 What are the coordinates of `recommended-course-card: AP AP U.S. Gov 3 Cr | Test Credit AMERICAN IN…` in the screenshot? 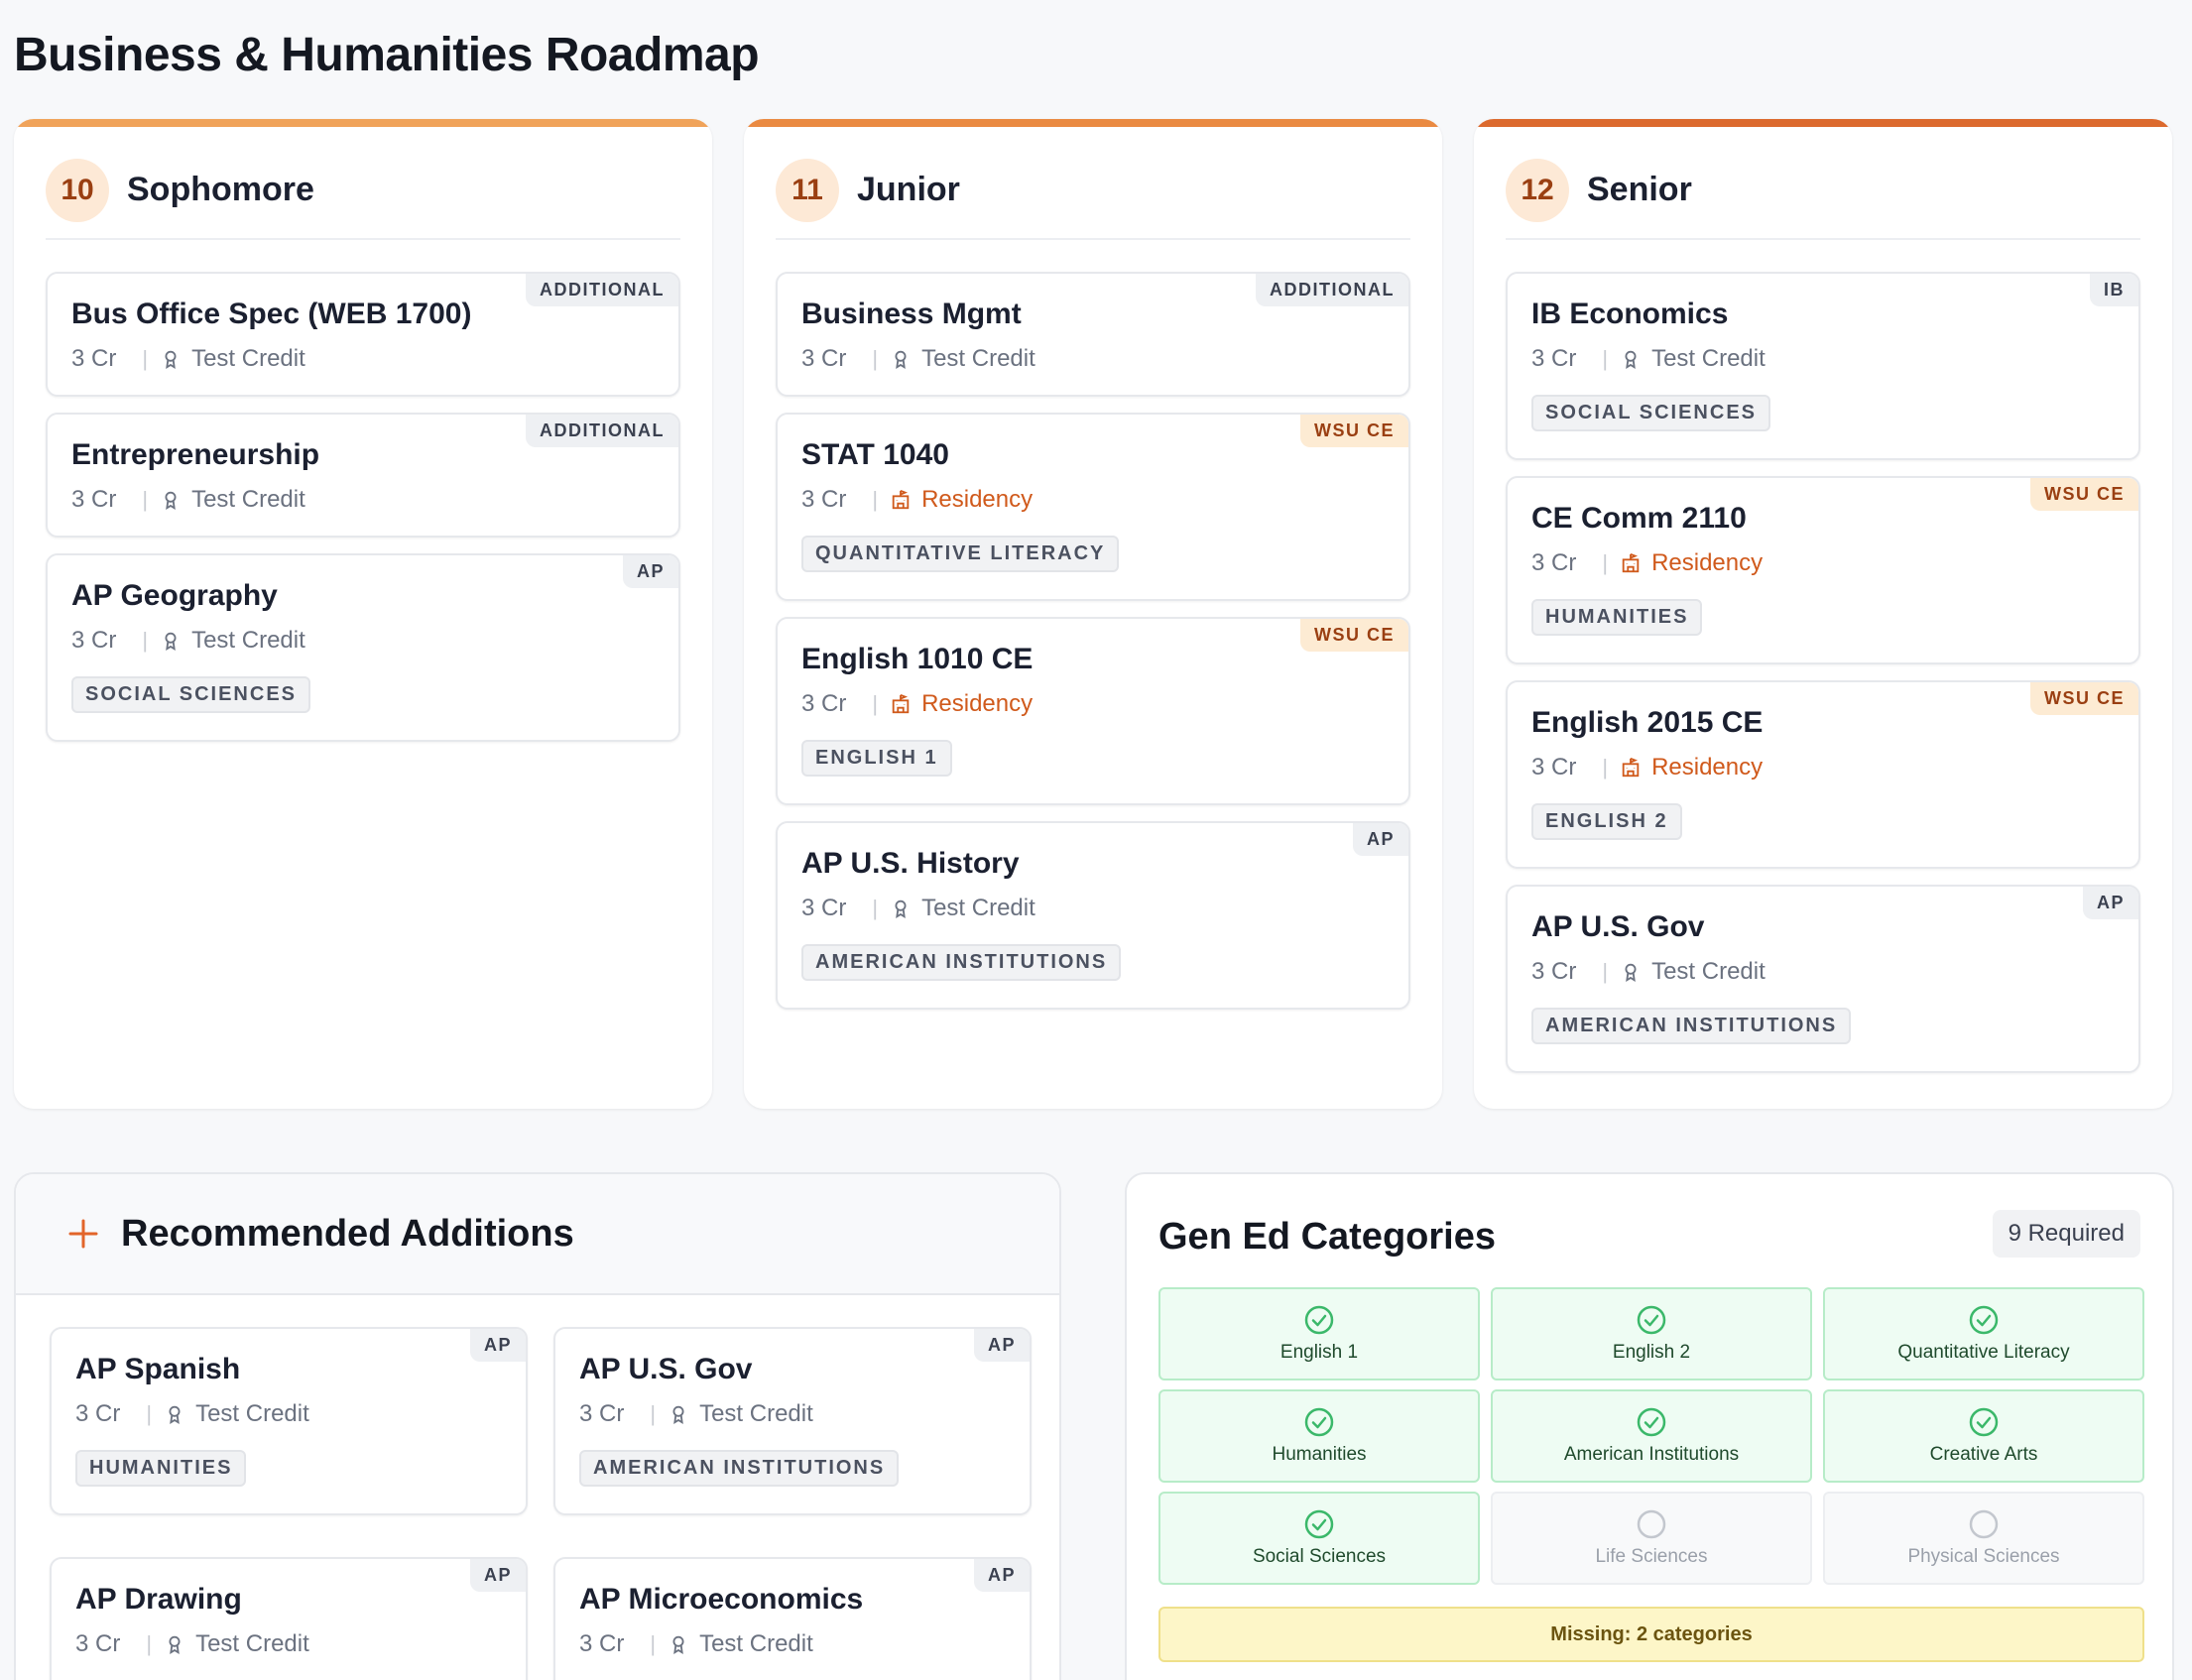 It's located at (792, 1421).